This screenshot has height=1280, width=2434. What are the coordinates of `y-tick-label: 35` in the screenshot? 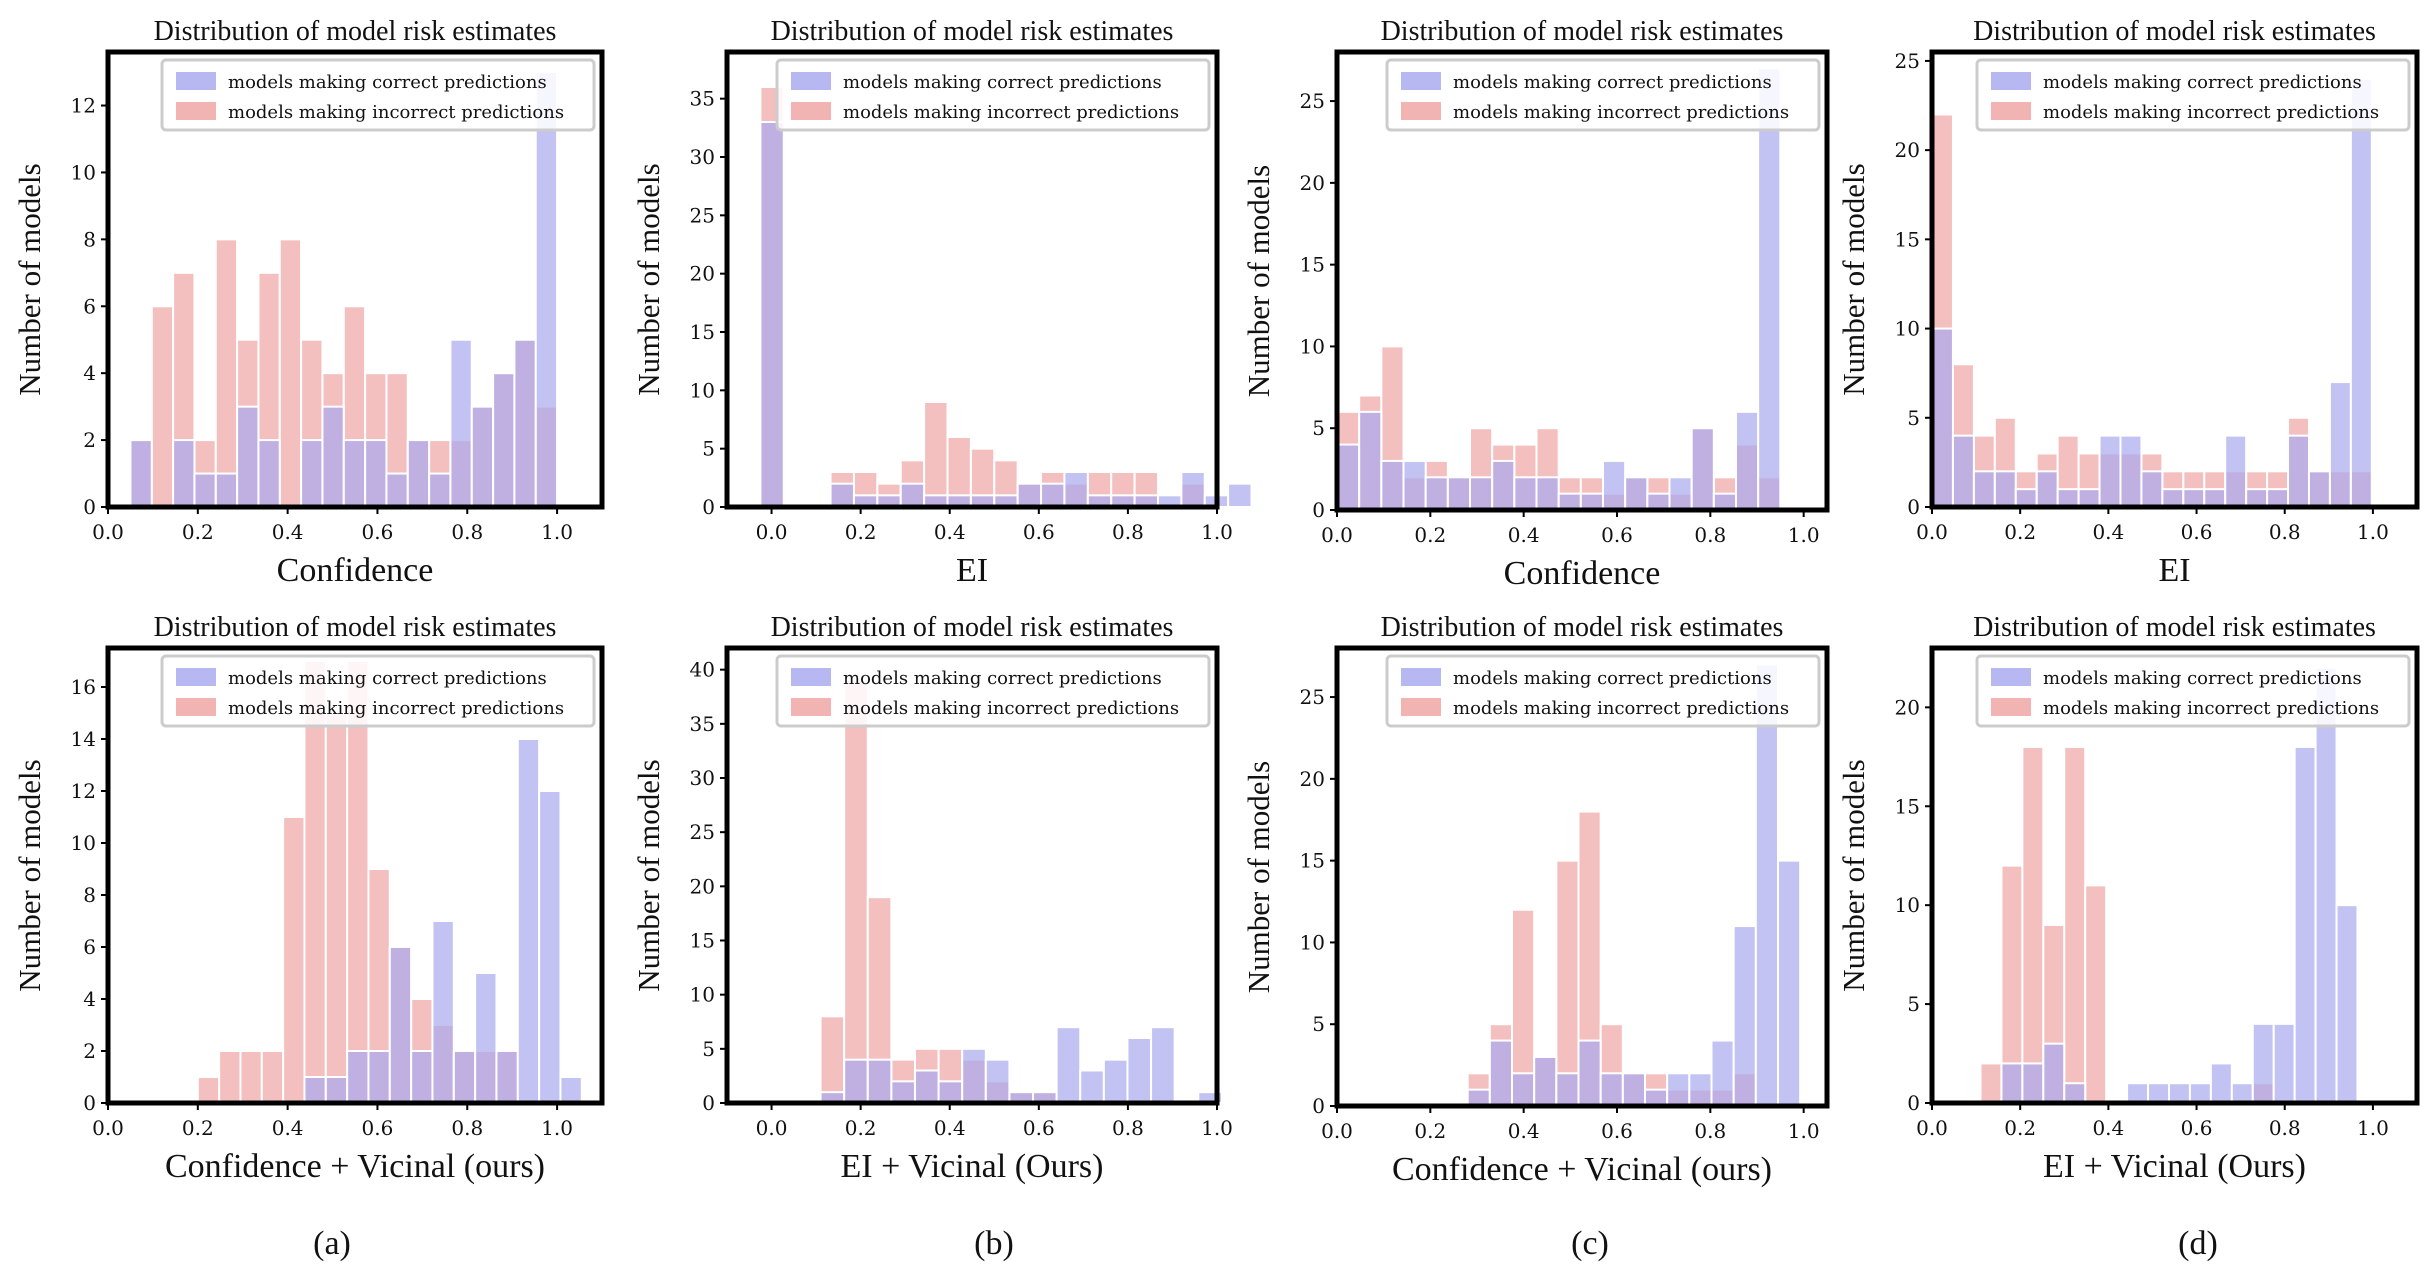 It's located at (702, 724).